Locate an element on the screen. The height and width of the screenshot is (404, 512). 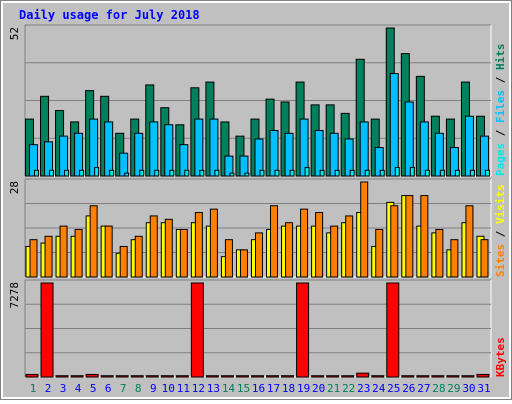
top-panel-legend-hits: Hits is located at coordinates (500, 57).